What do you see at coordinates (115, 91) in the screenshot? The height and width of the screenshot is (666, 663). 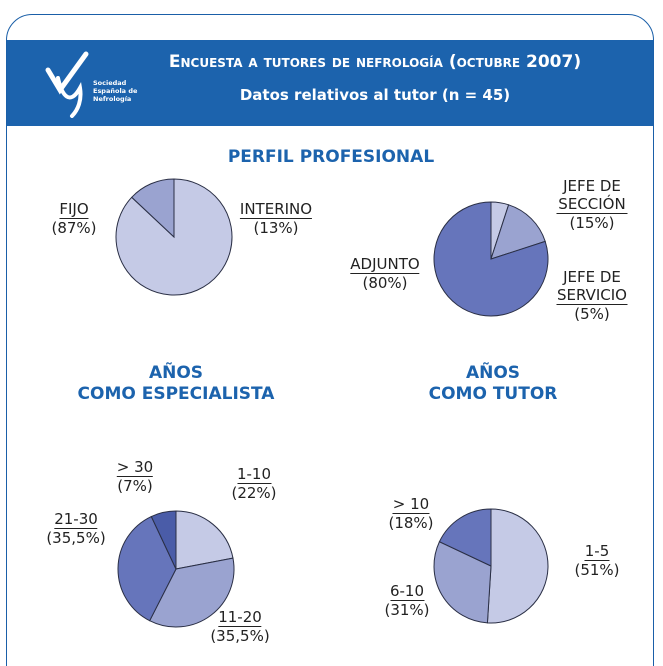 I see `logo-text: Sociedad Española de Nefrología` at bounding box center [115, 91].